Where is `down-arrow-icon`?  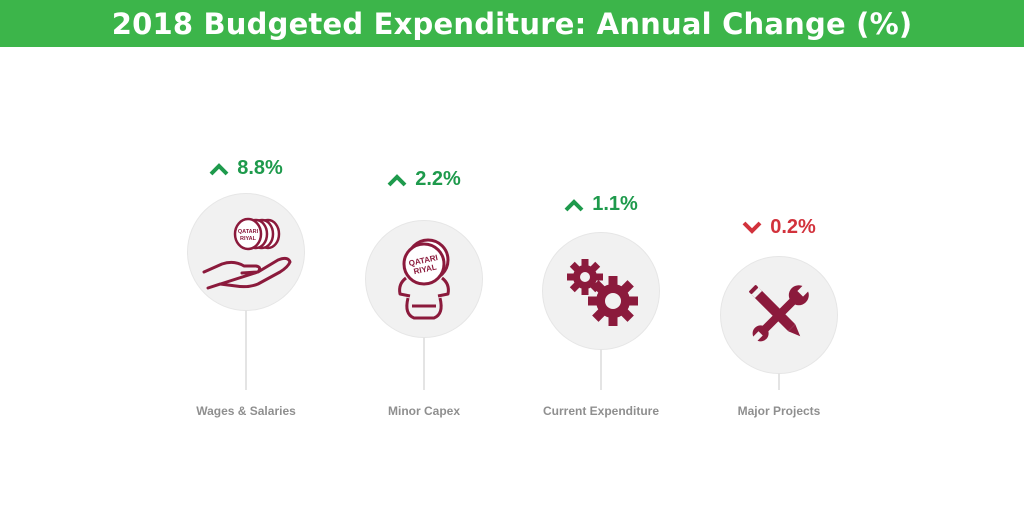
down-arrow-icon is located at coordinates (752, 228).